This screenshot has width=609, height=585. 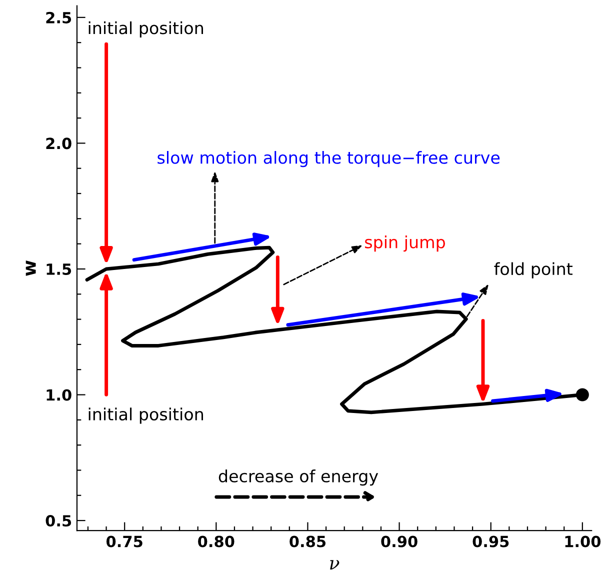 I want to click on annotation: fold point, so click(x=533, y=270).